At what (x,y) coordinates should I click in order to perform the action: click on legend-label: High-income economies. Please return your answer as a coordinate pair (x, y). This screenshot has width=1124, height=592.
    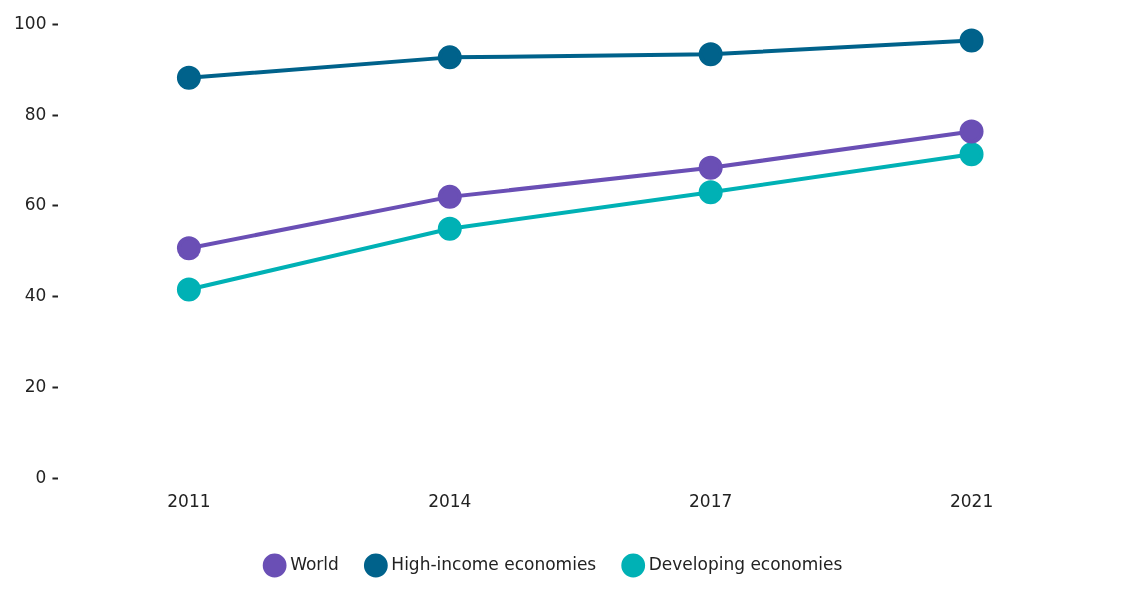
    Looking at the image, I should click on (494, 563).